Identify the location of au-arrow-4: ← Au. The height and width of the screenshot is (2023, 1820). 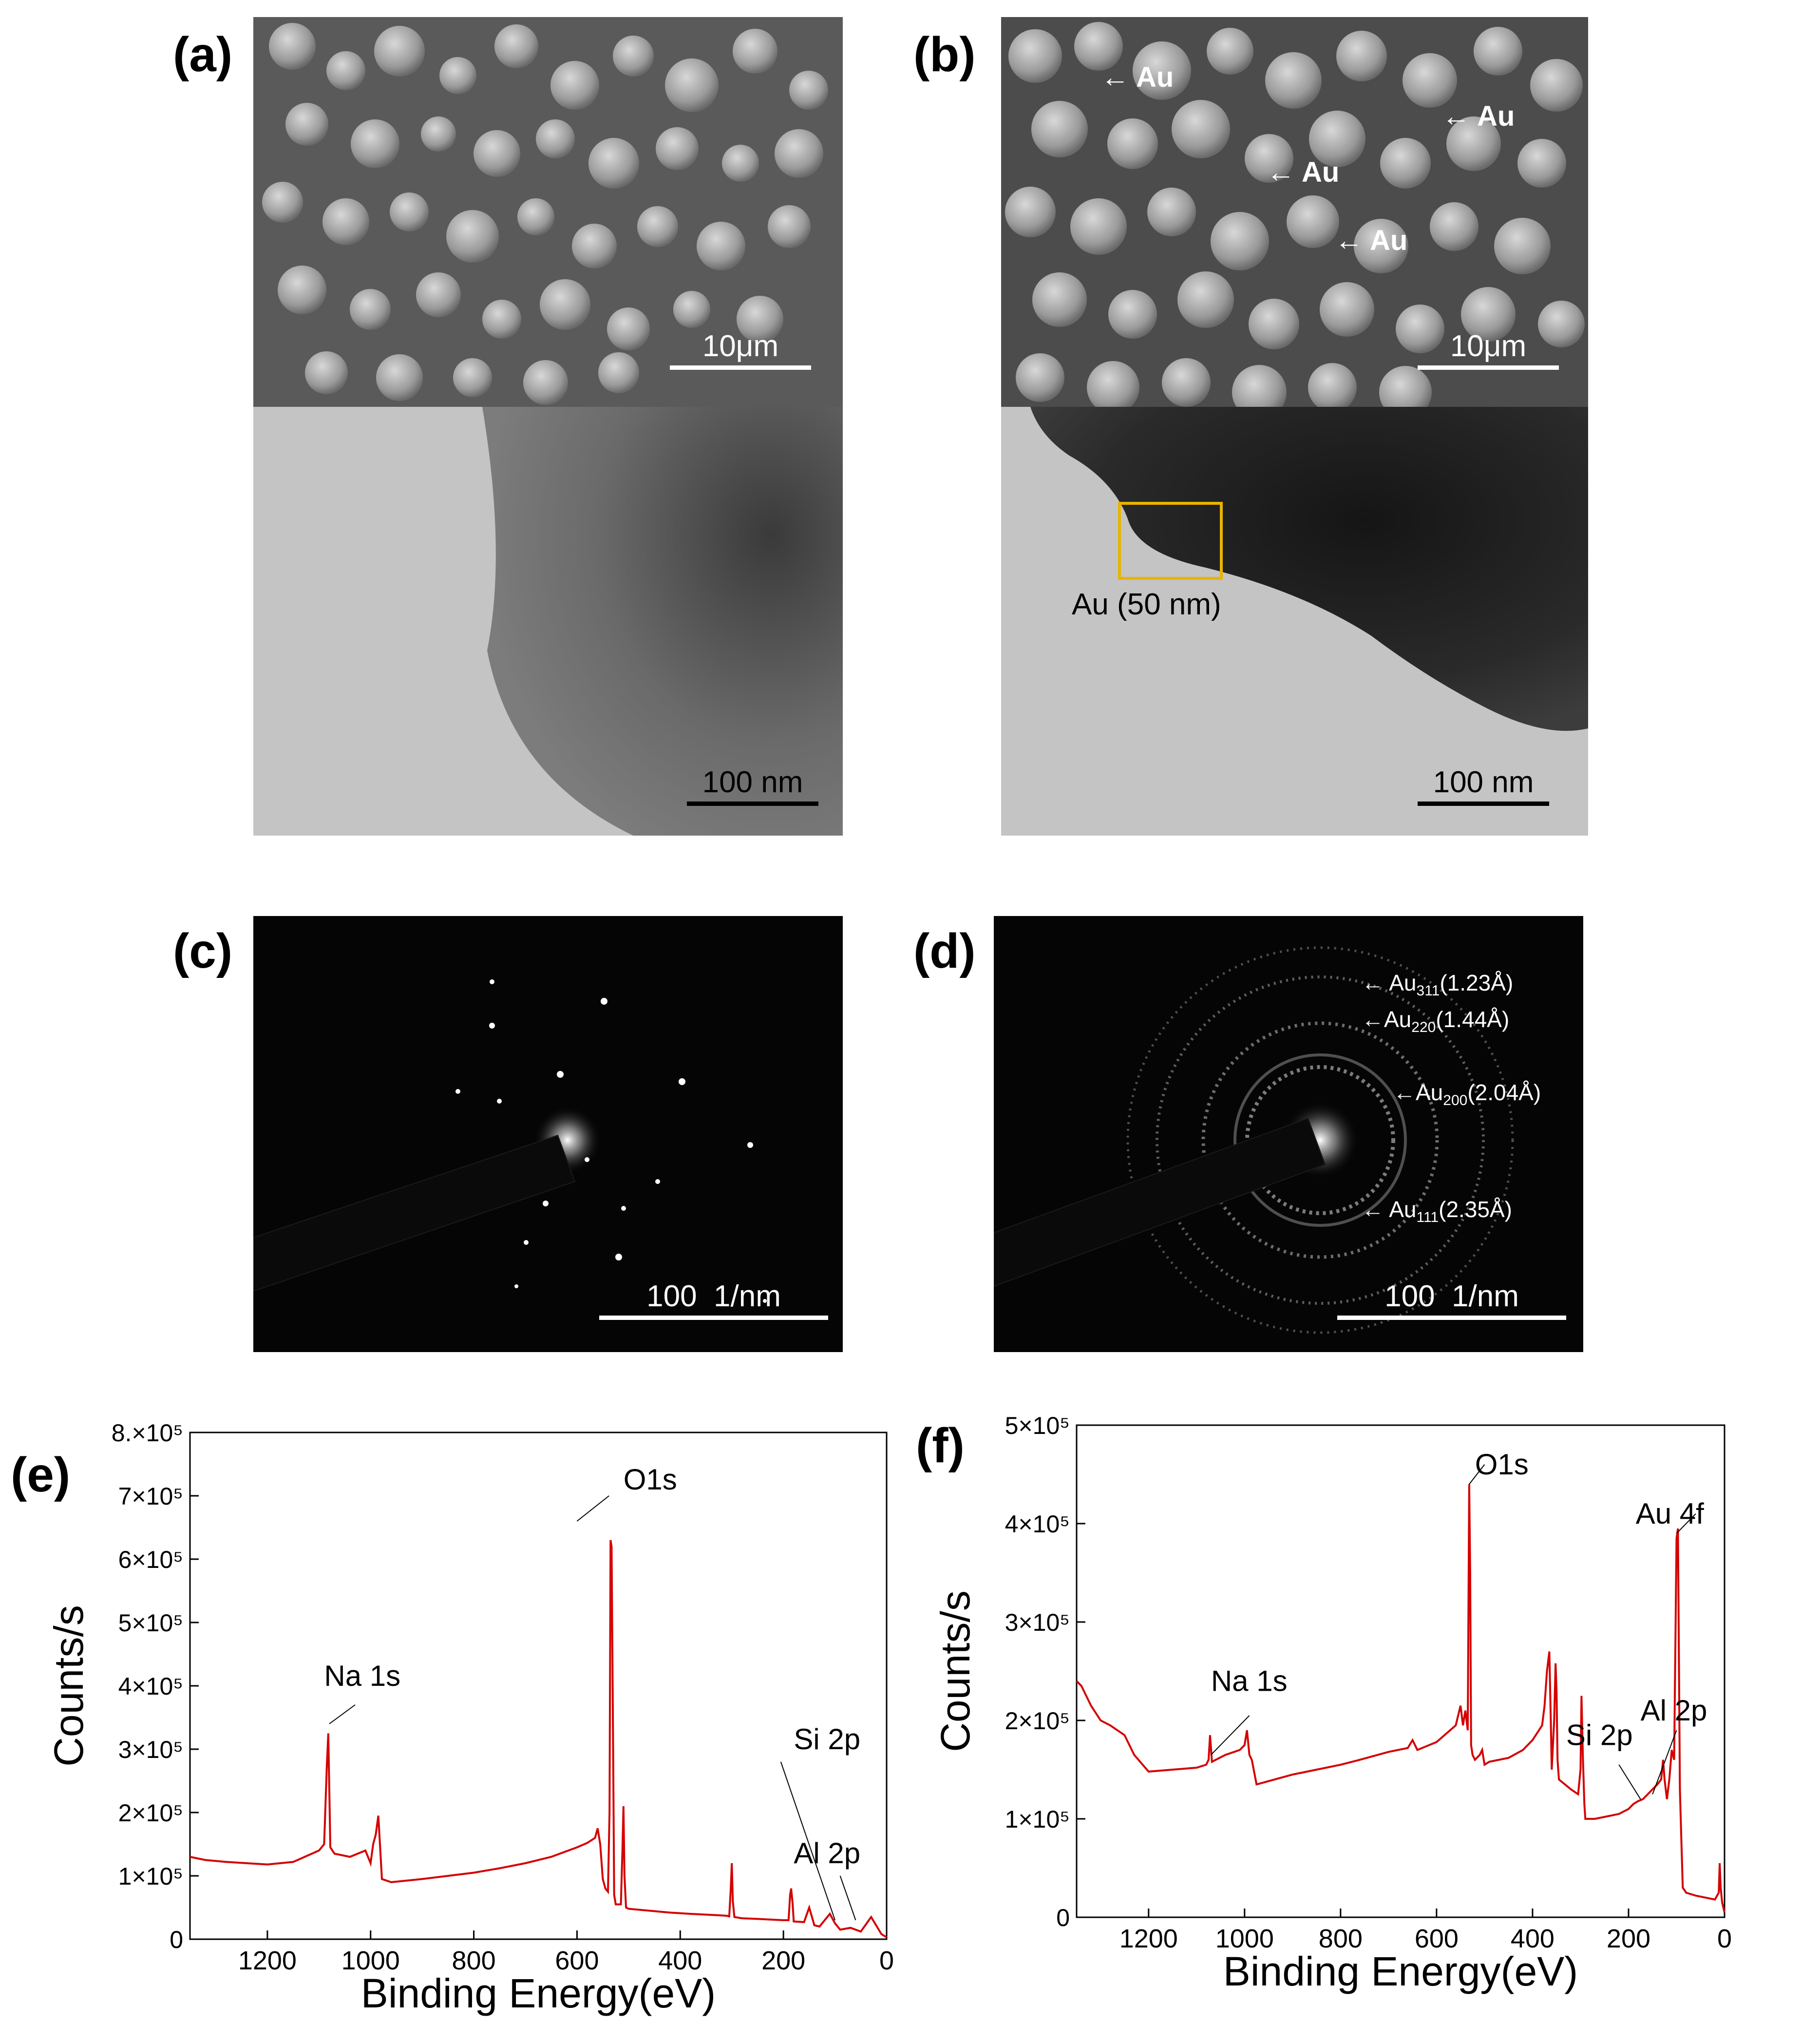
(1371, 240).